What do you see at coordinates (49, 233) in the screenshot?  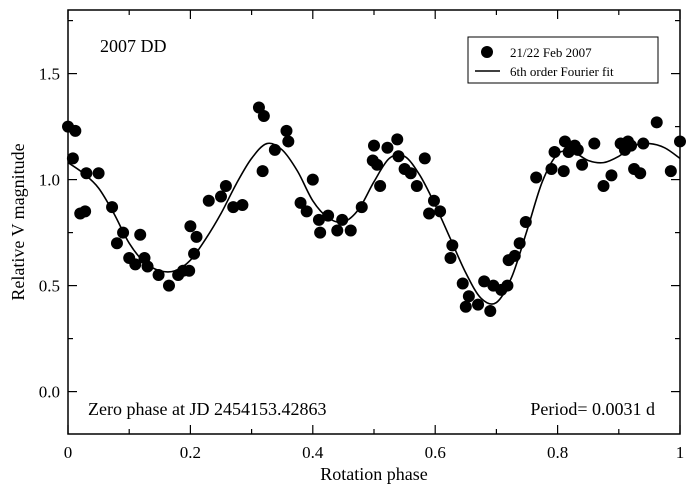 I see `y-tick-labels: 0.0 0.5 1.0 1.5` at bounding box center [49, 233].